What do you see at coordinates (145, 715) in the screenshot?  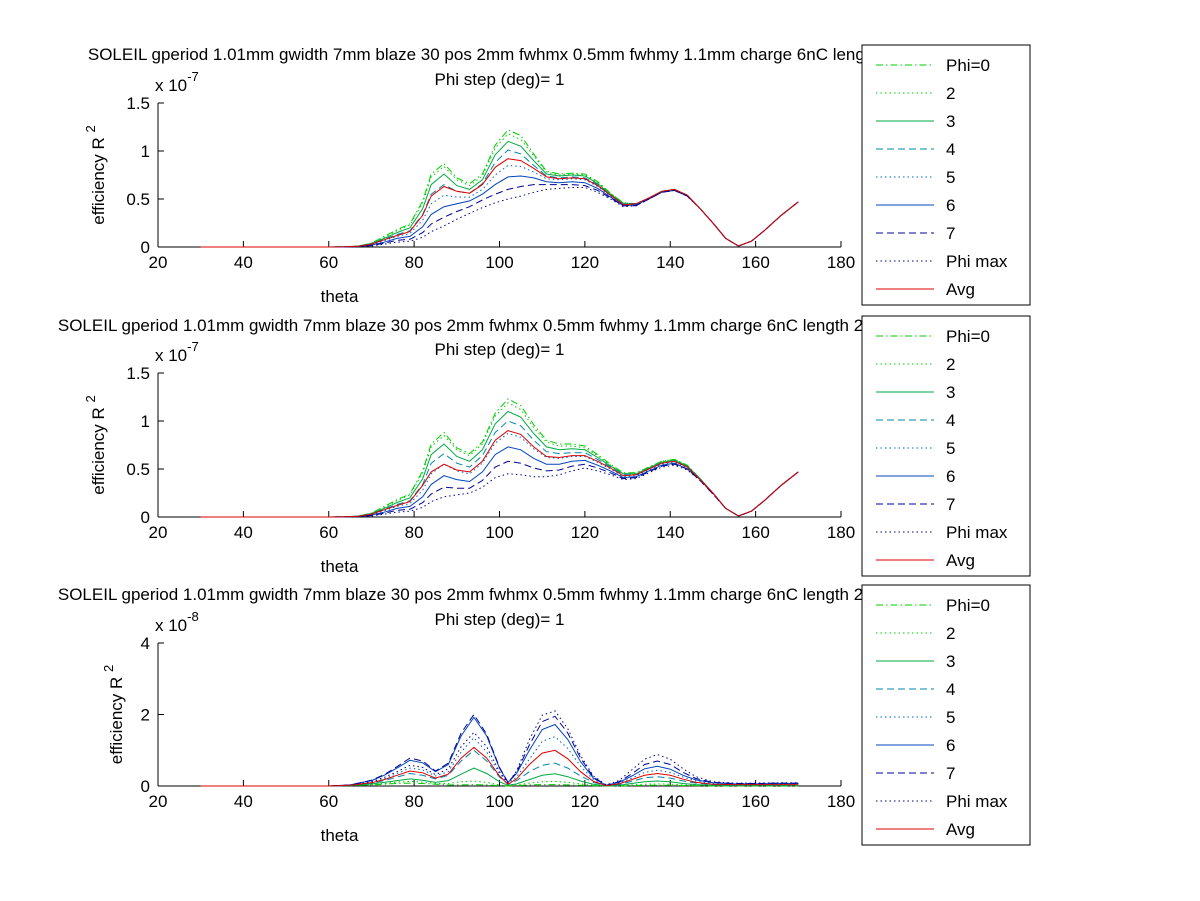 I see `y-tick-label: 2` at bounding box center [145, 715].